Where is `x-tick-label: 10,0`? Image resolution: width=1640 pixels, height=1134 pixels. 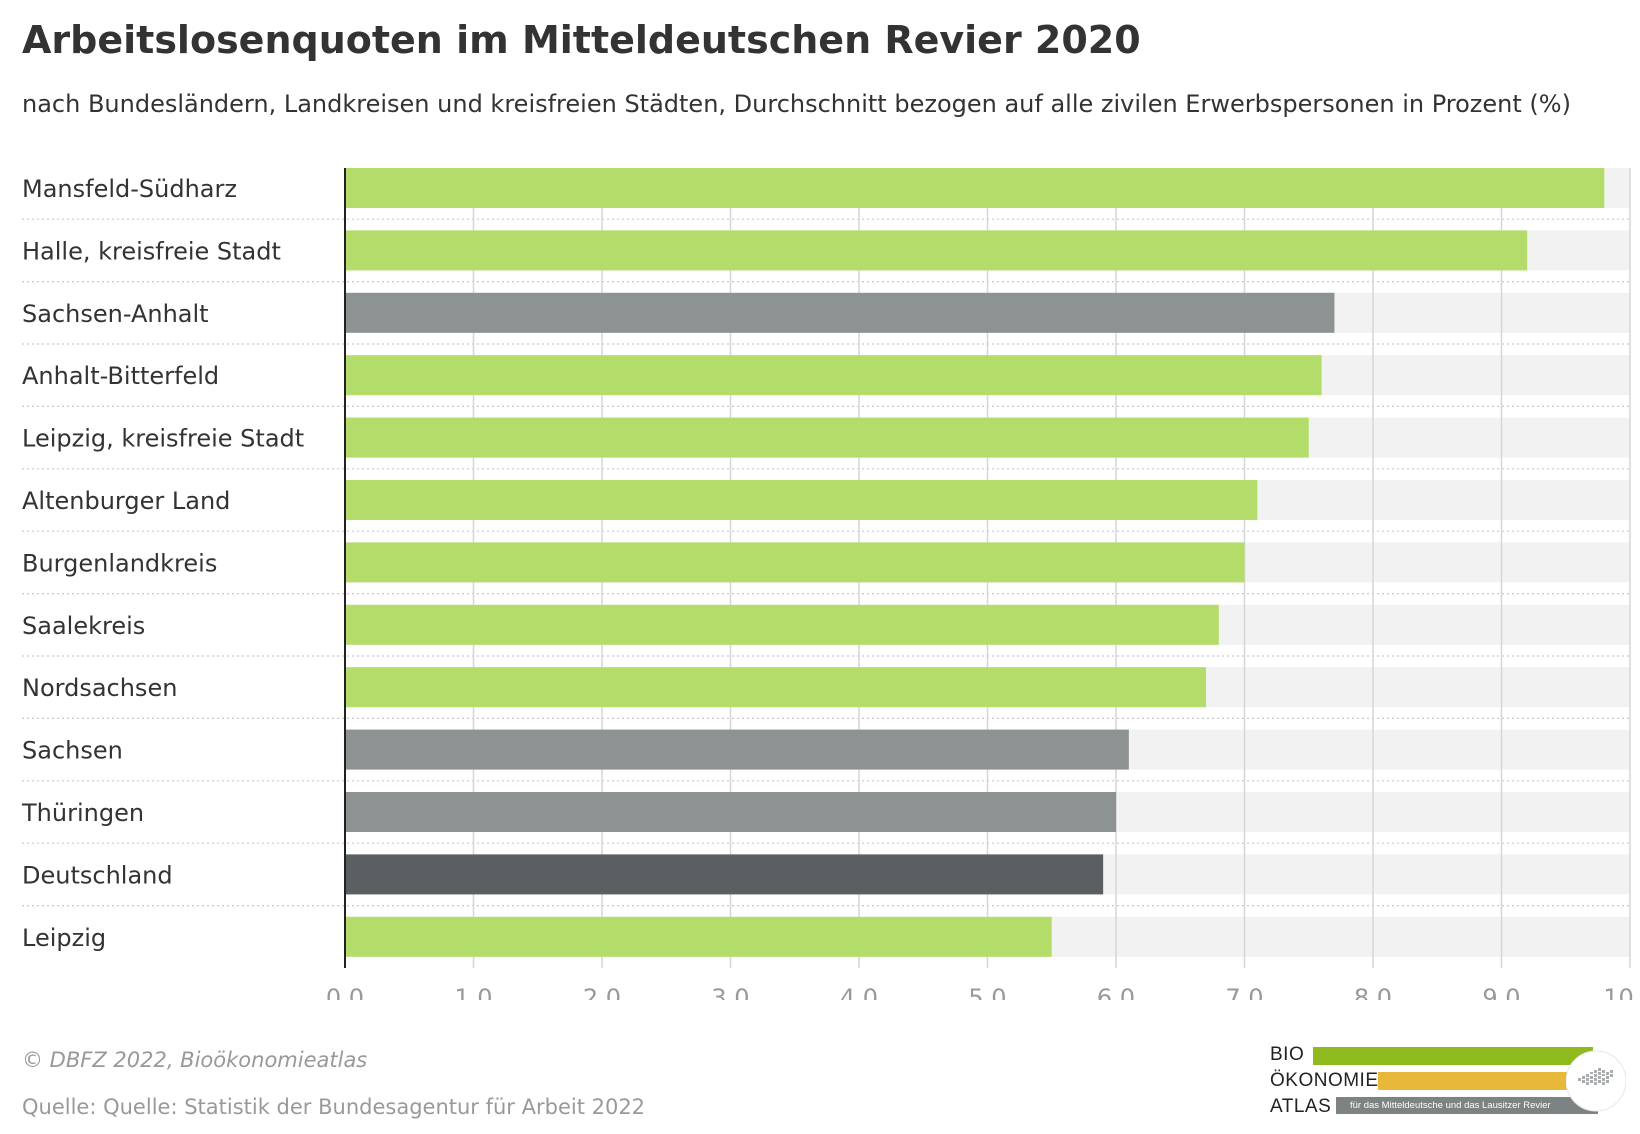
x-tick-label: 10,0 is located at coordinates (1621, 992).